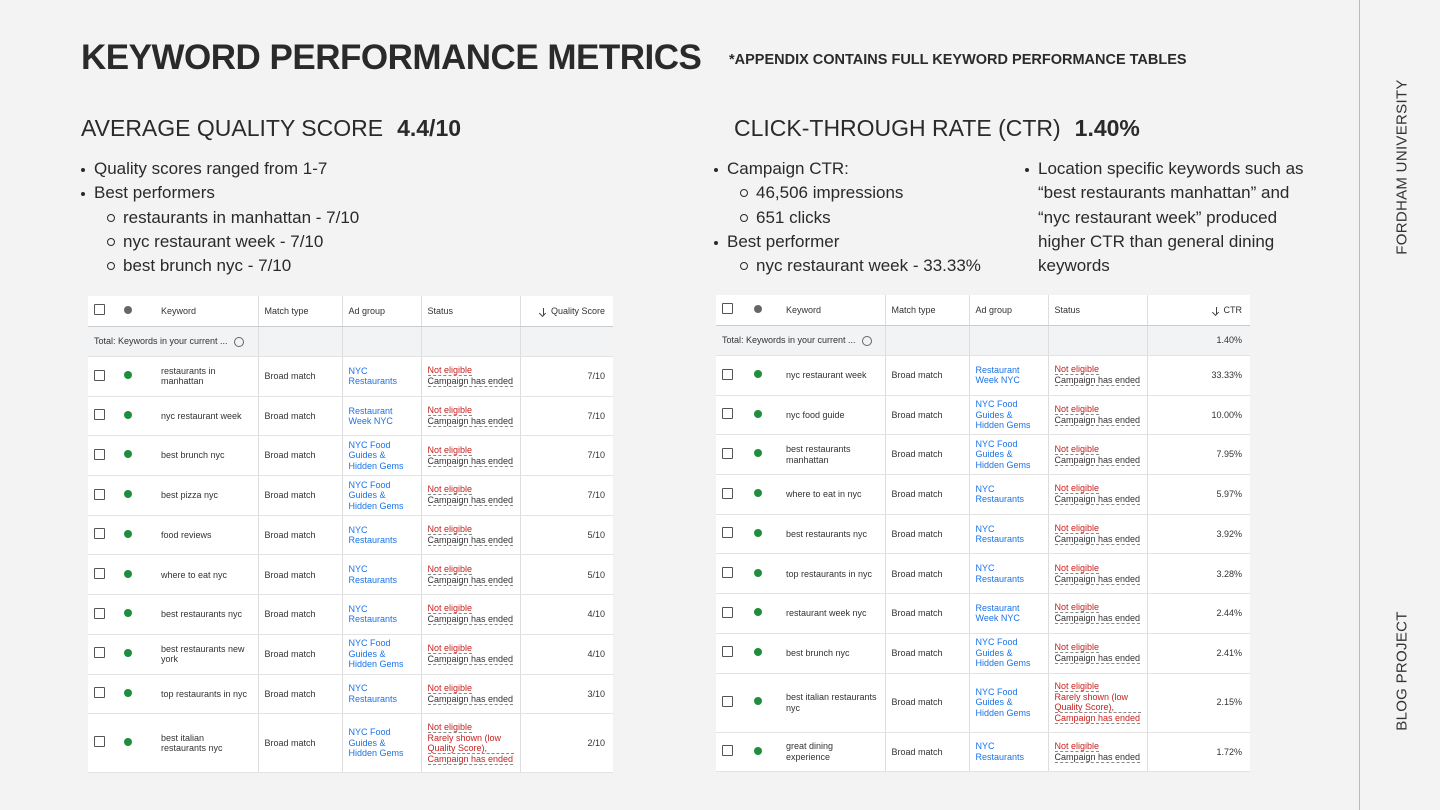 The height and width of the screenshot is (810, 1440). Describe the element at coordinates (367, 218) in the screenshot. I see `sub-bullet: restaurants in manhattan - 7/10` at that location.